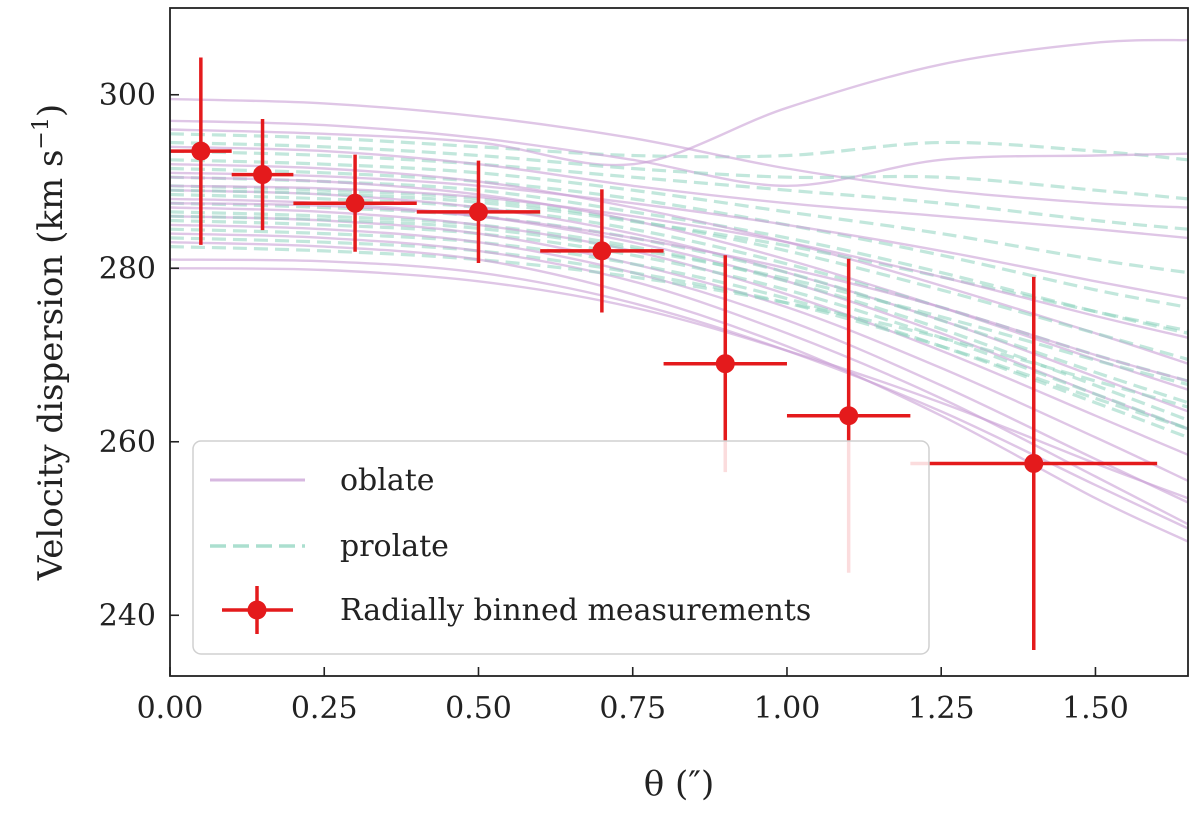 The width and height of the screenshot is (1200, 813). Describe the element at coordinates (679, 784) in the screenshot. I see `x-axis-title: θ (″)` at that location.